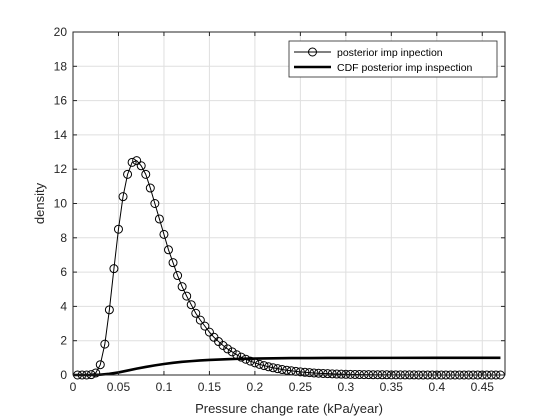 The height and width of the screenshot is (420, 560). What do you see at coordinates (63, 306) in the screenshot?
I see `y-tick-label: 4` at bounding box center [63, 306].